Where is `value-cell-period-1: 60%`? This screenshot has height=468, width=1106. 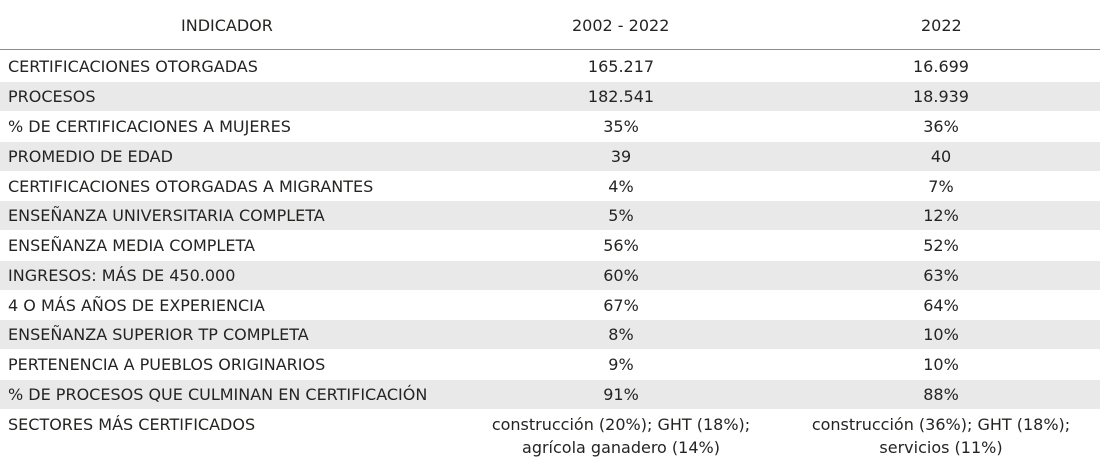
value-cell-period-1: 60% is located at coordinates (621, 275).